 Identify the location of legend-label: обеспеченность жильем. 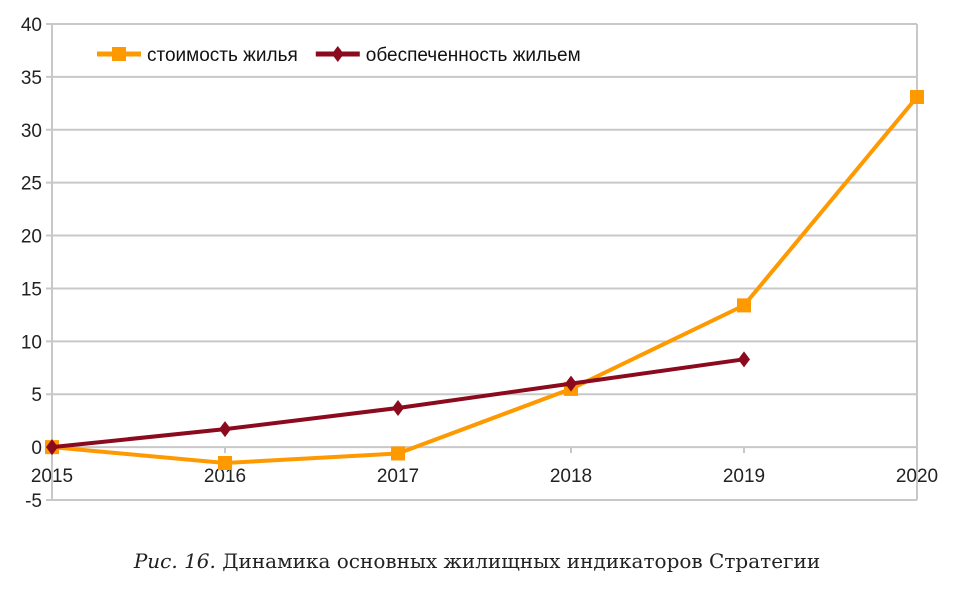
(473, 55).